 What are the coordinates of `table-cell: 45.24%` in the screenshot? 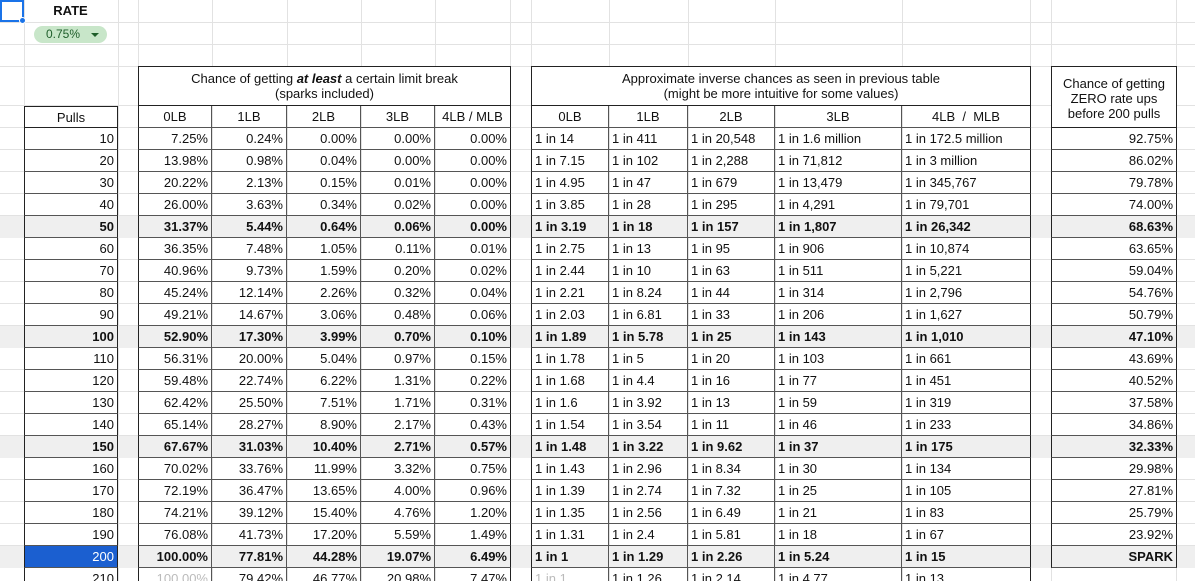 It's located at (175, 293).